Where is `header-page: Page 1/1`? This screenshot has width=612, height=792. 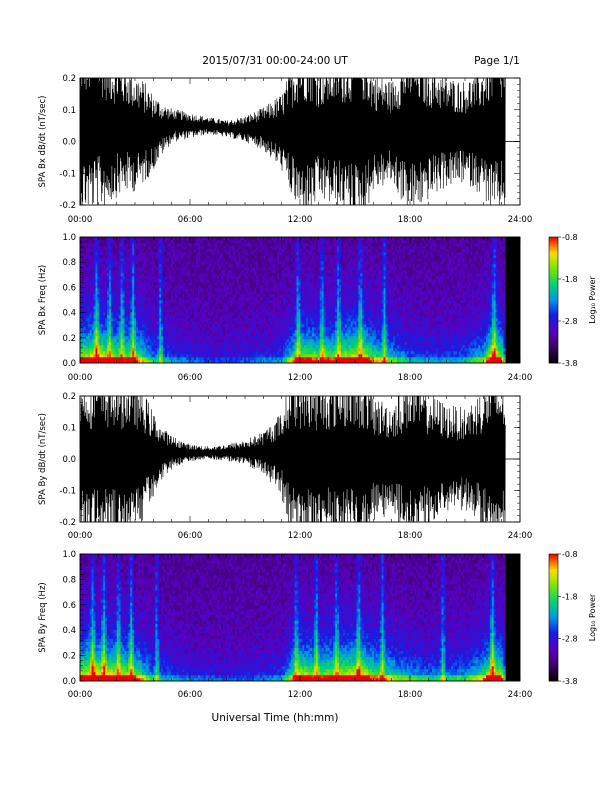 header-page: Page 1/1 is located at coordinates (497, 61).